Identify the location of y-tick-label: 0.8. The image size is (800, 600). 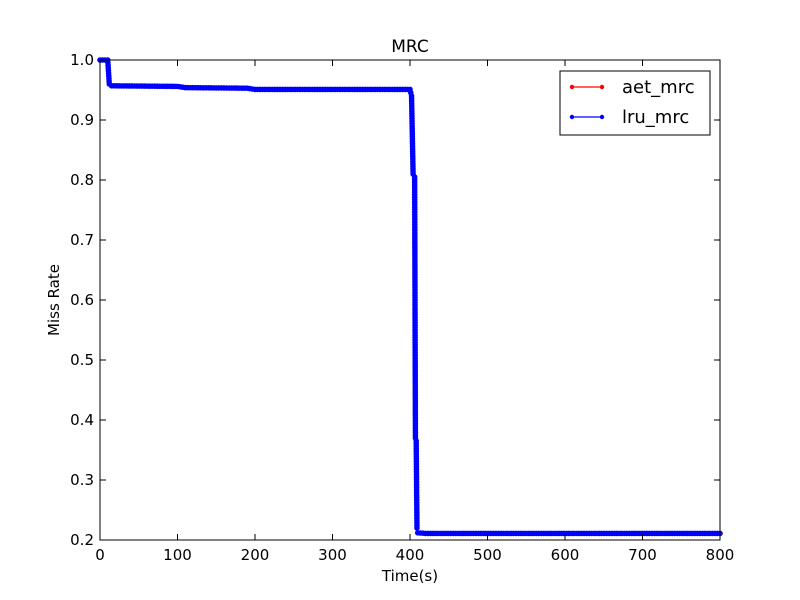
(82, 180).